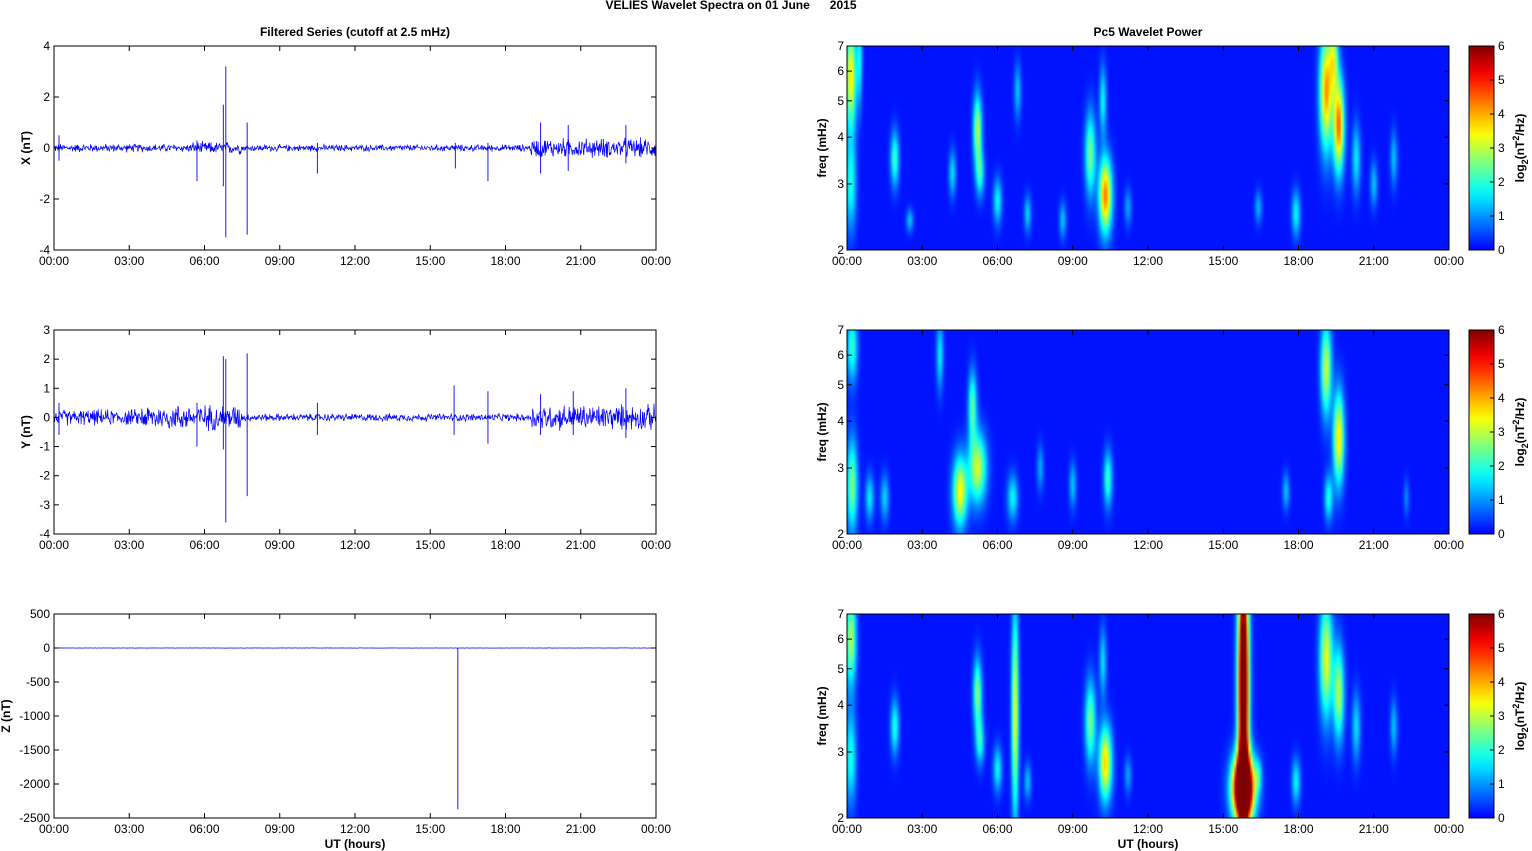 This screenshot has height=851, width=1532. What do you see at coordinates (1501, 80) in the screenshot?
I see `colorbar-0-tick-label: 5` at bounding box center [1501, 80].